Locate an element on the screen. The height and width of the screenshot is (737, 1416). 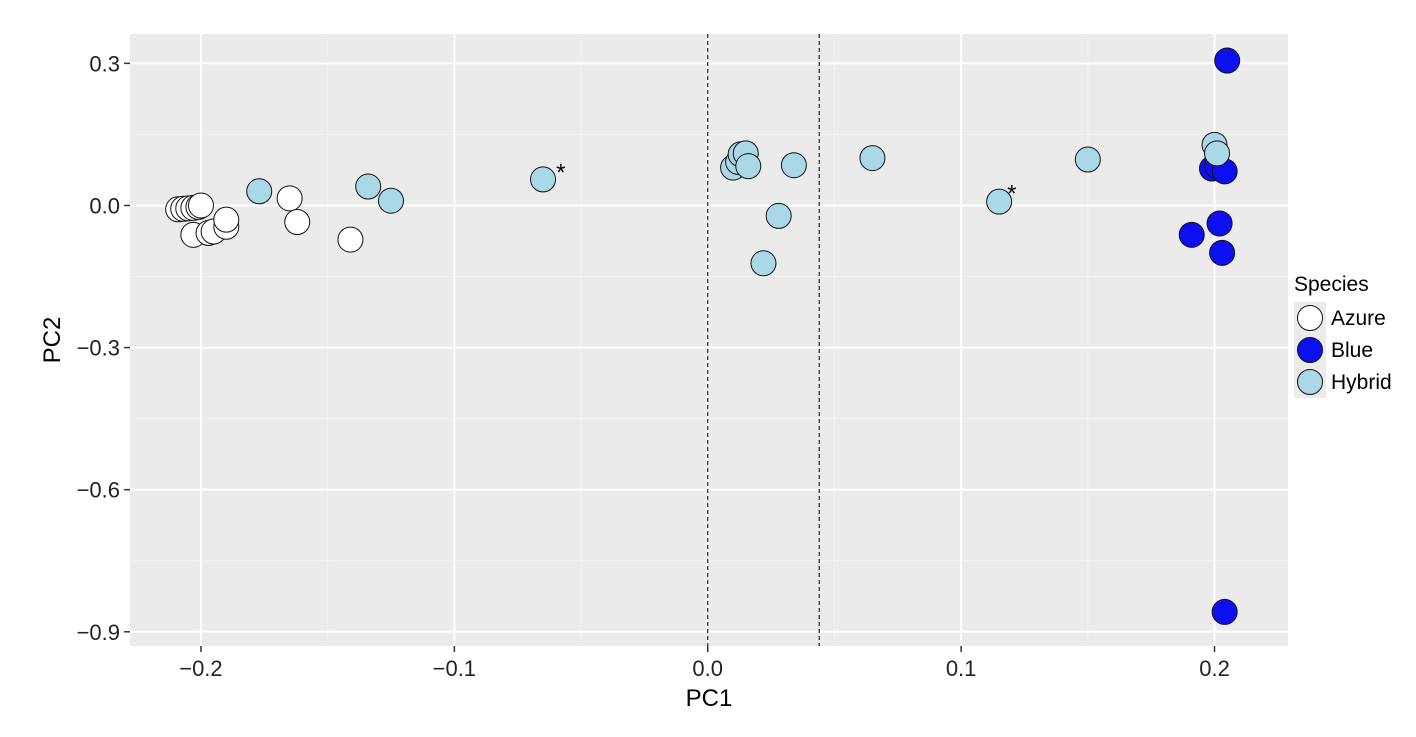
legend-items: Azure Blue Hybrid is located at coordinates (1343, 350).